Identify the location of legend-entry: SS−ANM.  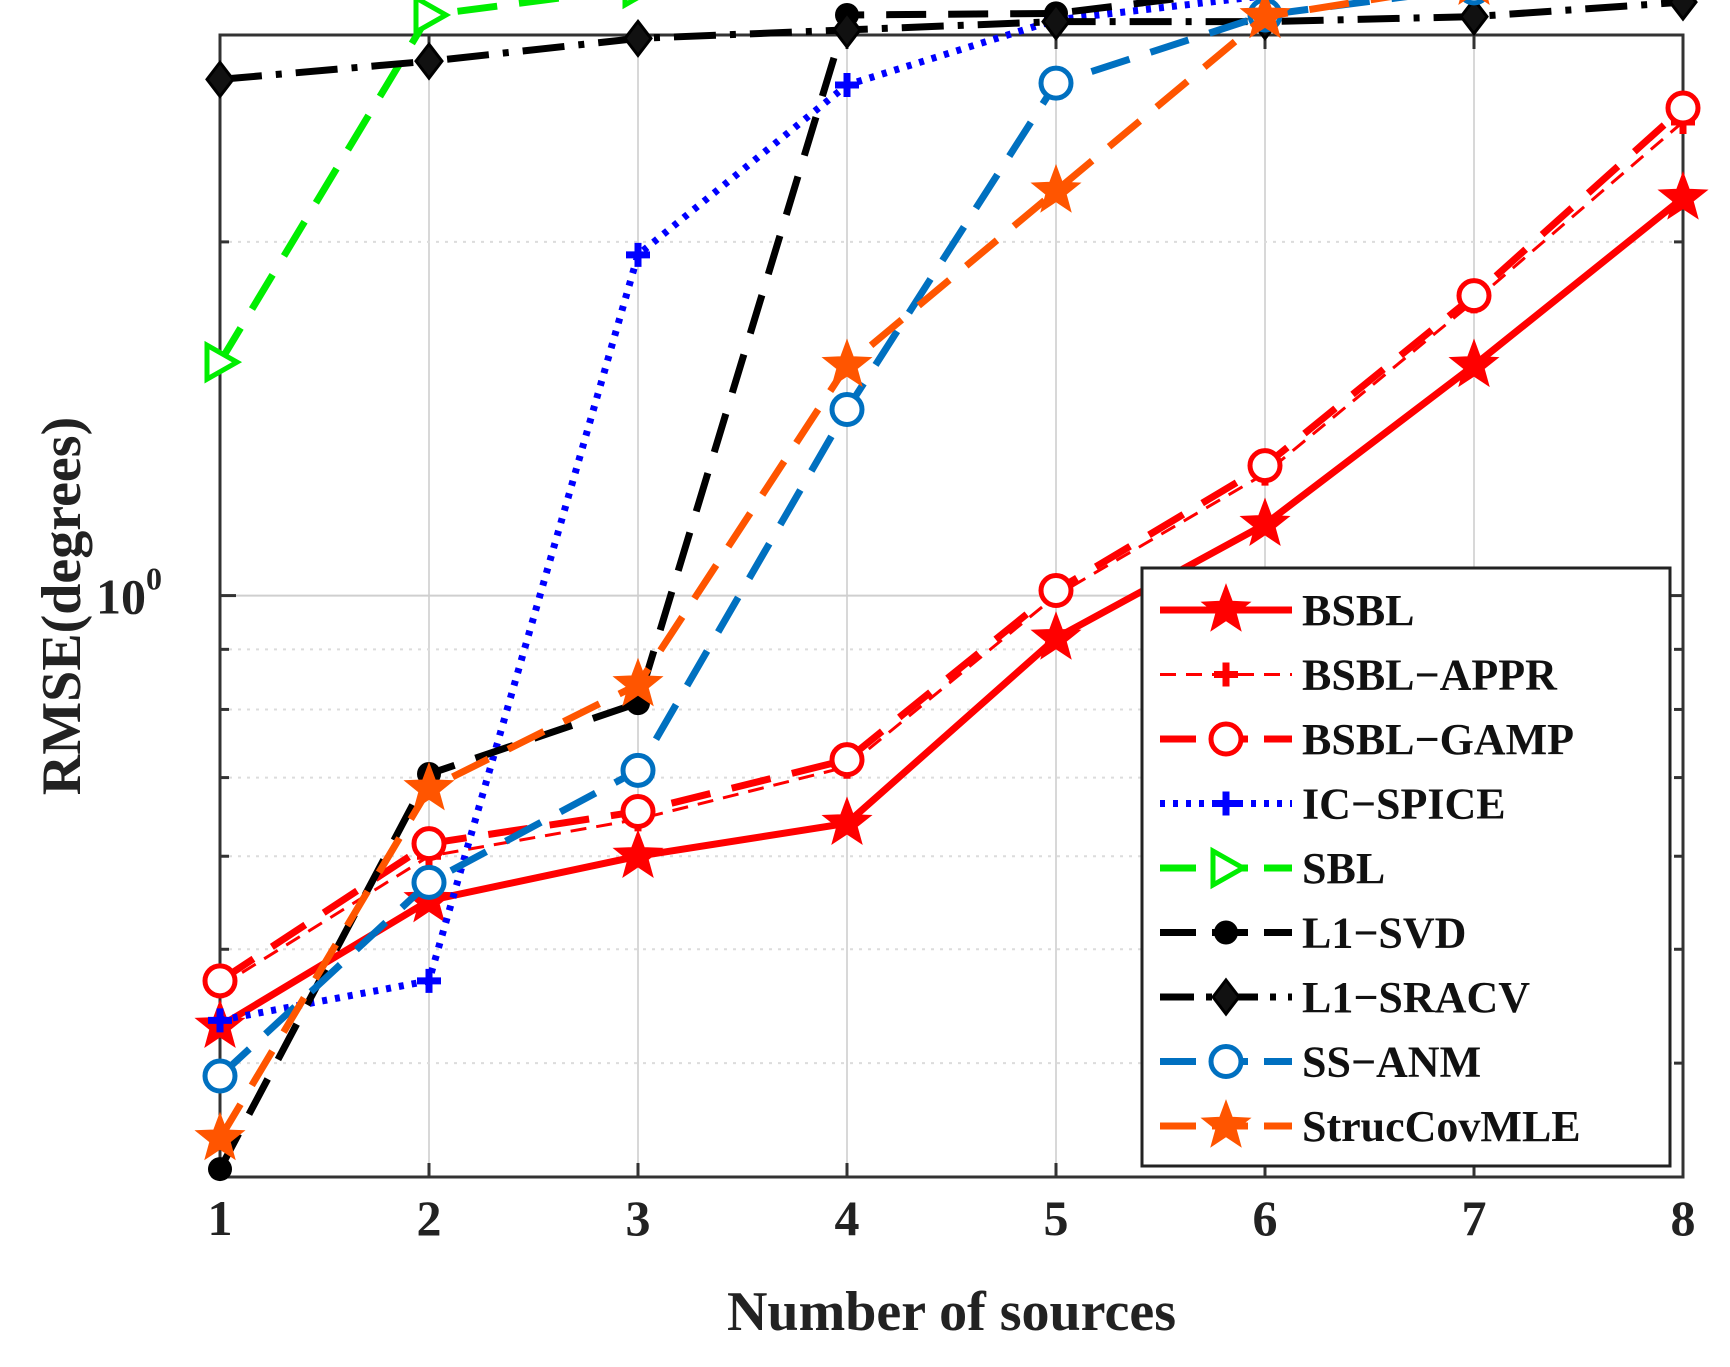
(1320, 1062).